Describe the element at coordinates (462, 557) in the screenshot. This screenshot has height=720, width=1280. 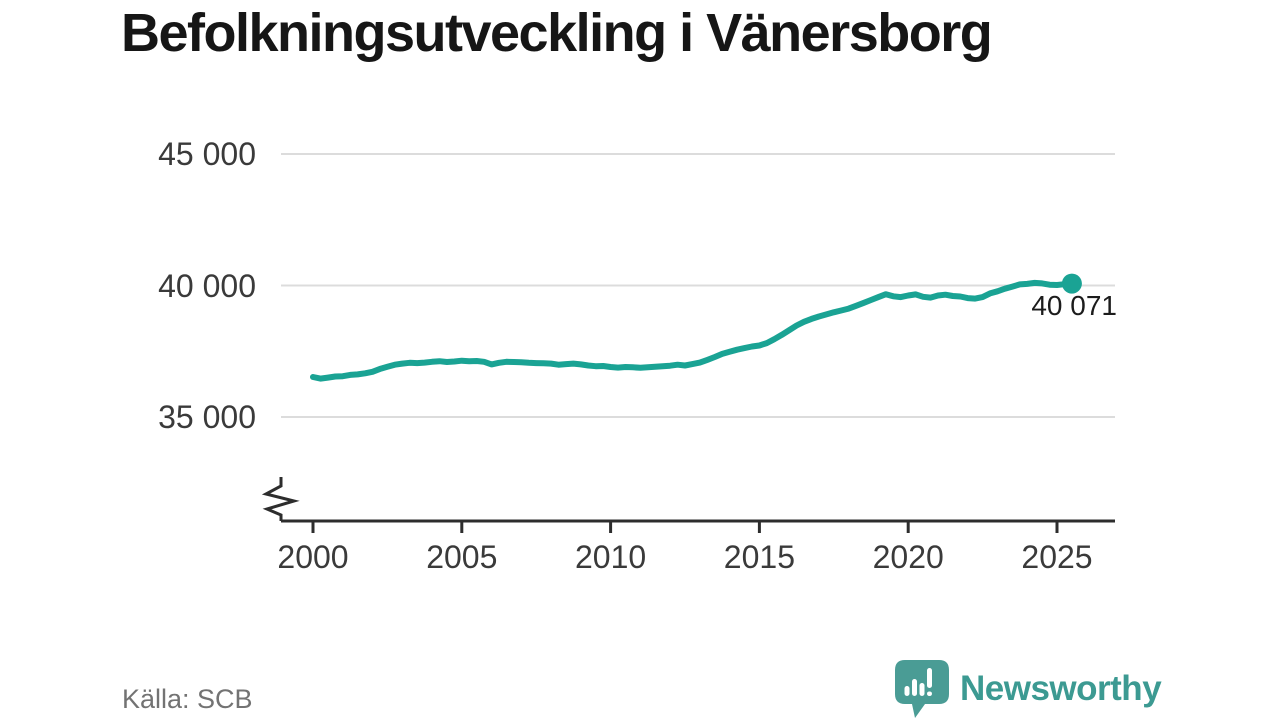
I see `x-axis-label: 2005` at that location.